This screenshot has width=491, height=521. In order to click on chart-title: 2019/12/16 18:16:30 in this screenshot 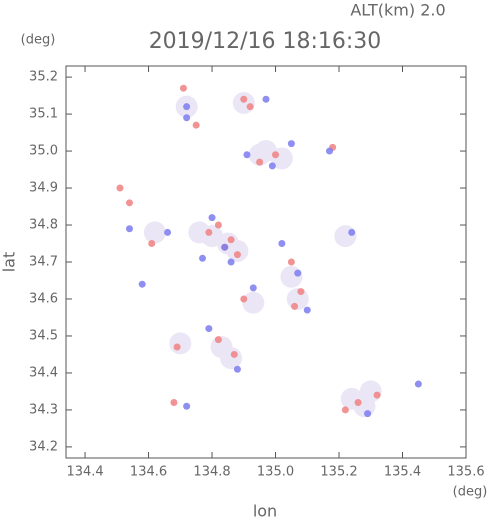, I will do `click(265, 41)`.